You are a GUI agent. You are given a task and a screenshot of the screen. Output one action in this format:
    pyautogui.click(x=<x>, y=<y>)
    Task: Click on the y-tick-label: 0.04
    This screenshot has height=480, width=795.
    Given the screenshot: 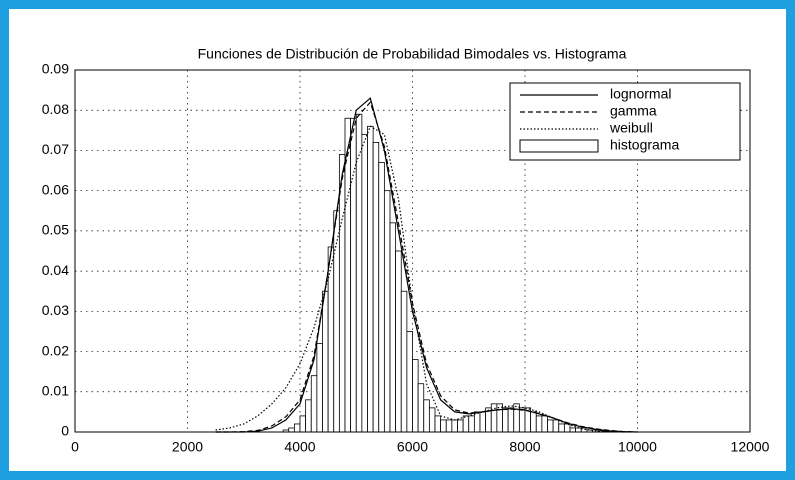 What is the action you would take?
    pyautogui.click(x=55, y=270)
    